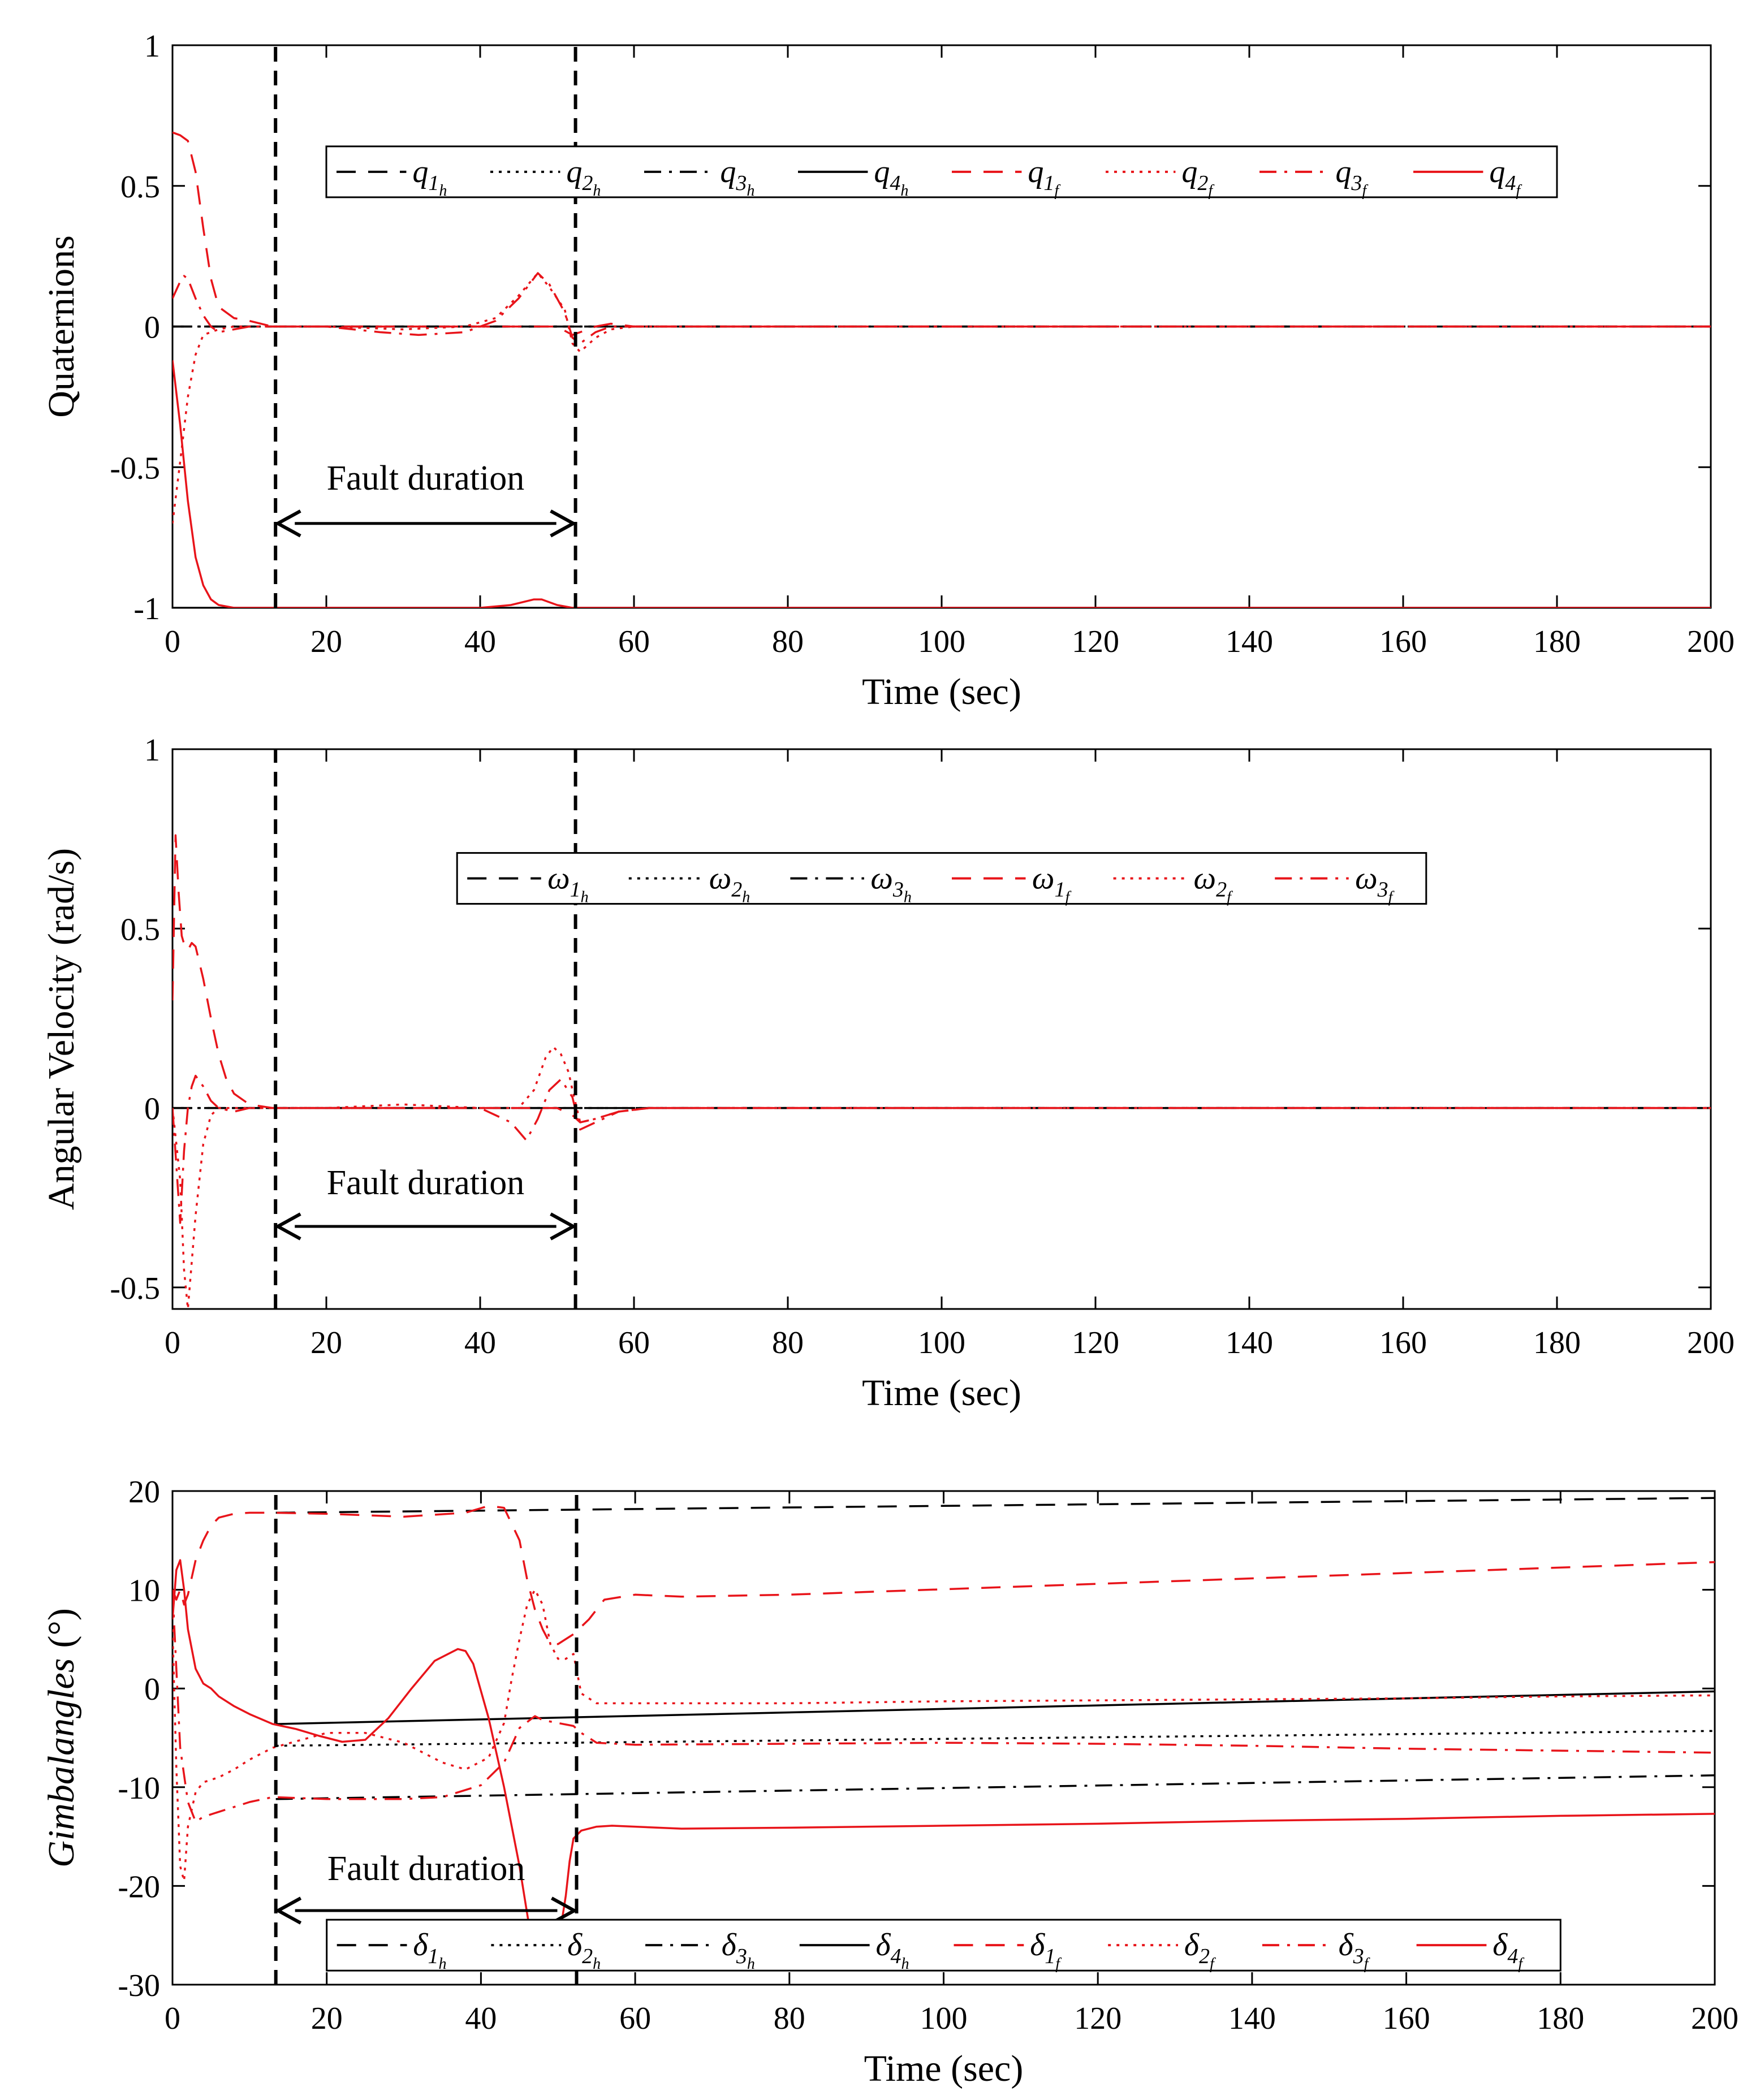  Describe the element at coordinates (1213, 883) in the screenshot. I see `legend-label: ω2f` at that location.